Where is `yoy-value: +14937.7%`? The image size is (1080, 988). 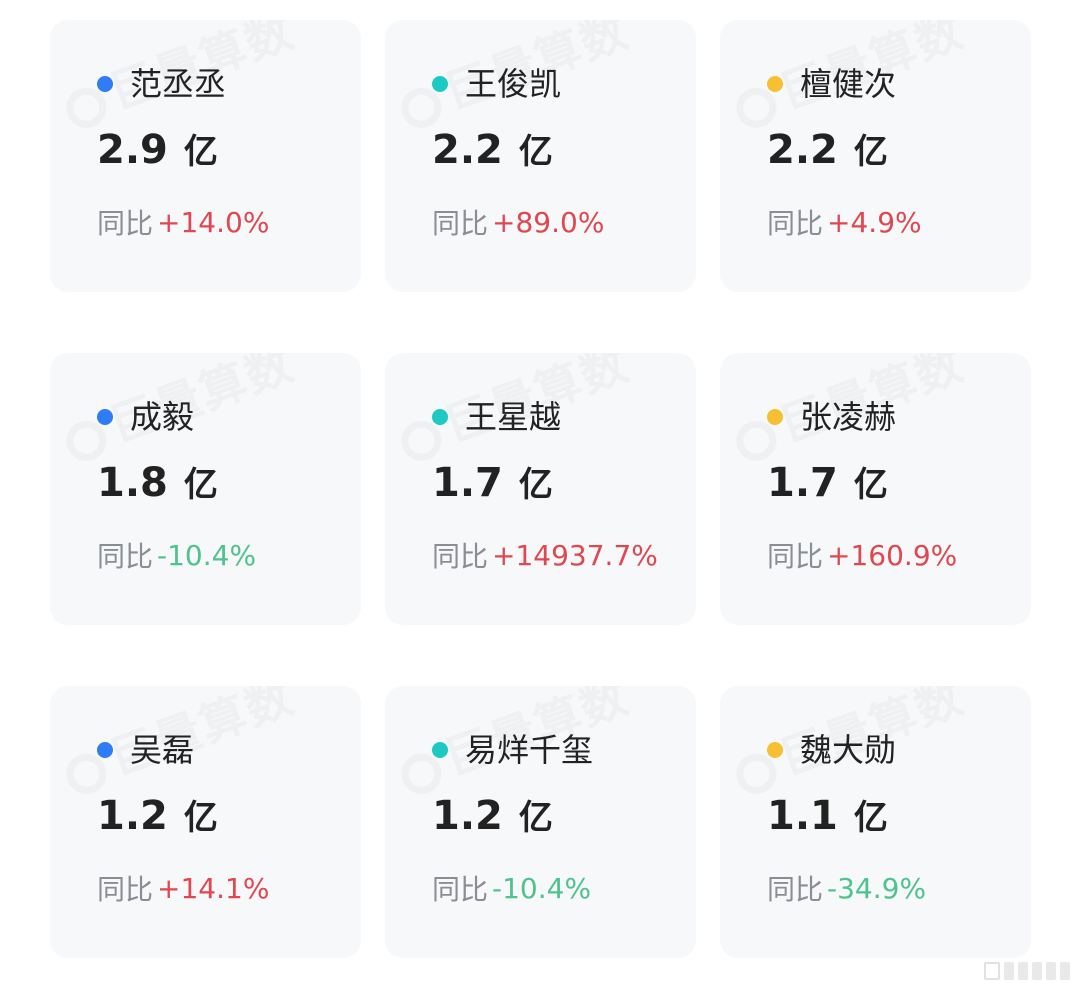 yoy-value: +14937.7% is located at coordinates (575, 555).